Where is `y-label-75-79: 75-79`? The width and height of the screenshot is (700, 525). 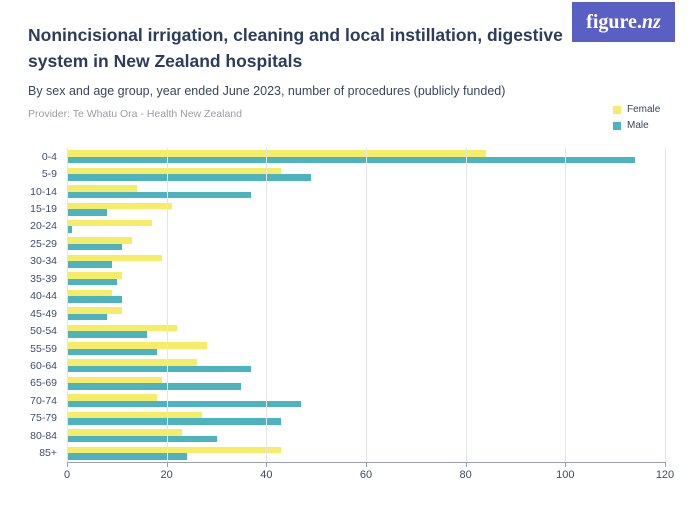 y-label-75-79: 75-79 is located at coordinates (43, 418).